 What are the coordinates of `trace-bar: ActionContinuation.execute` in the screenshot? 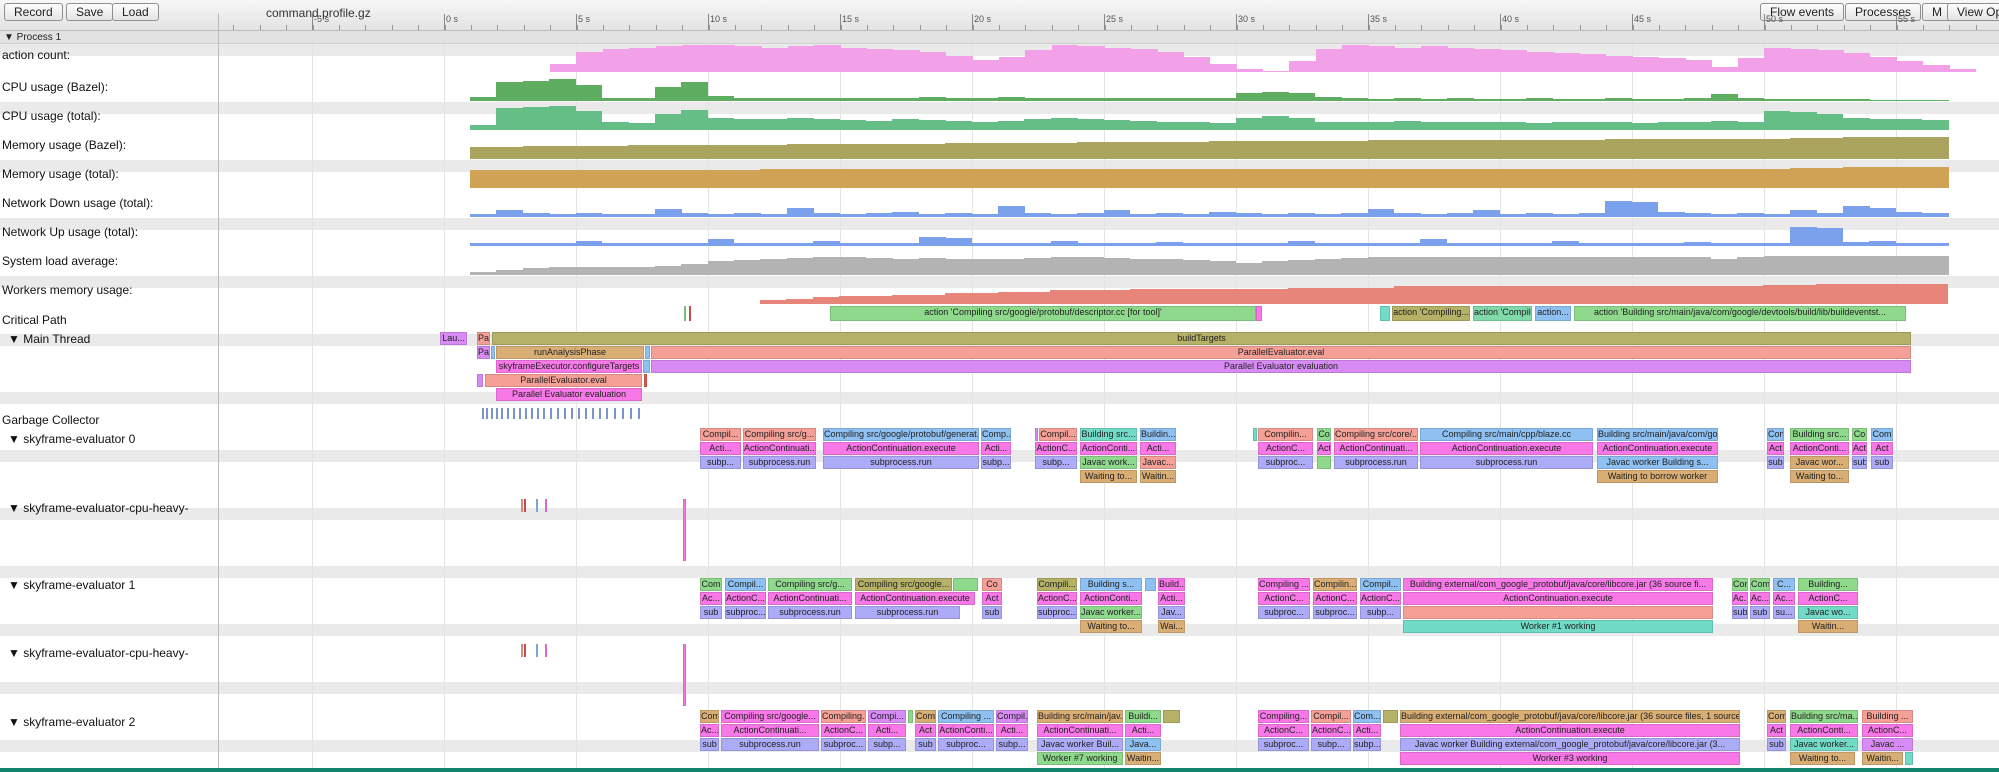 It's located at (901, 448).